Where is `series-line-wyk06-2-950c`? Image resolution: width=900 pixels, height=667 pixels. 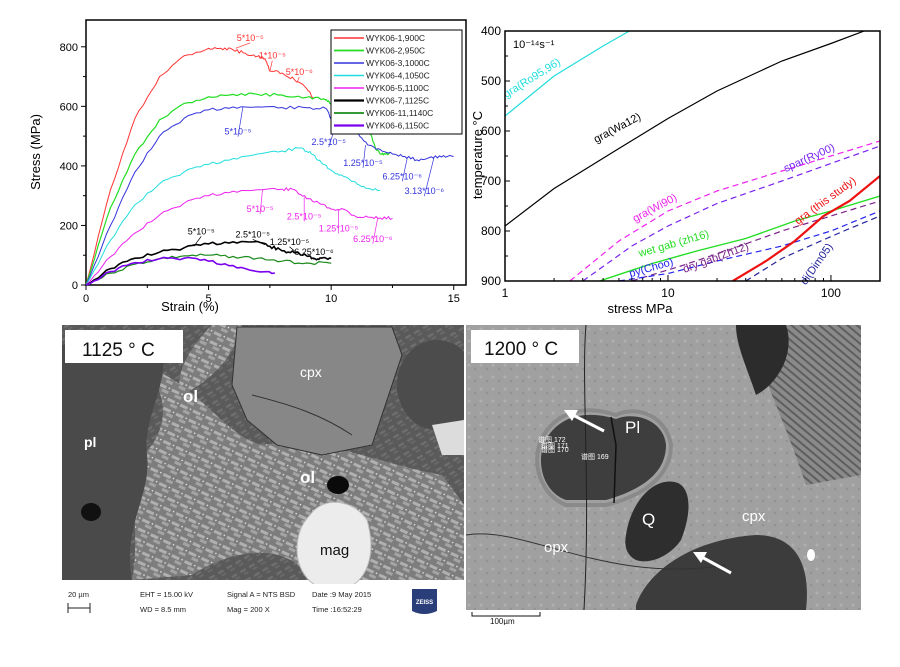
series-line-wyk06-2-950c is located at coordinates (238, 189).